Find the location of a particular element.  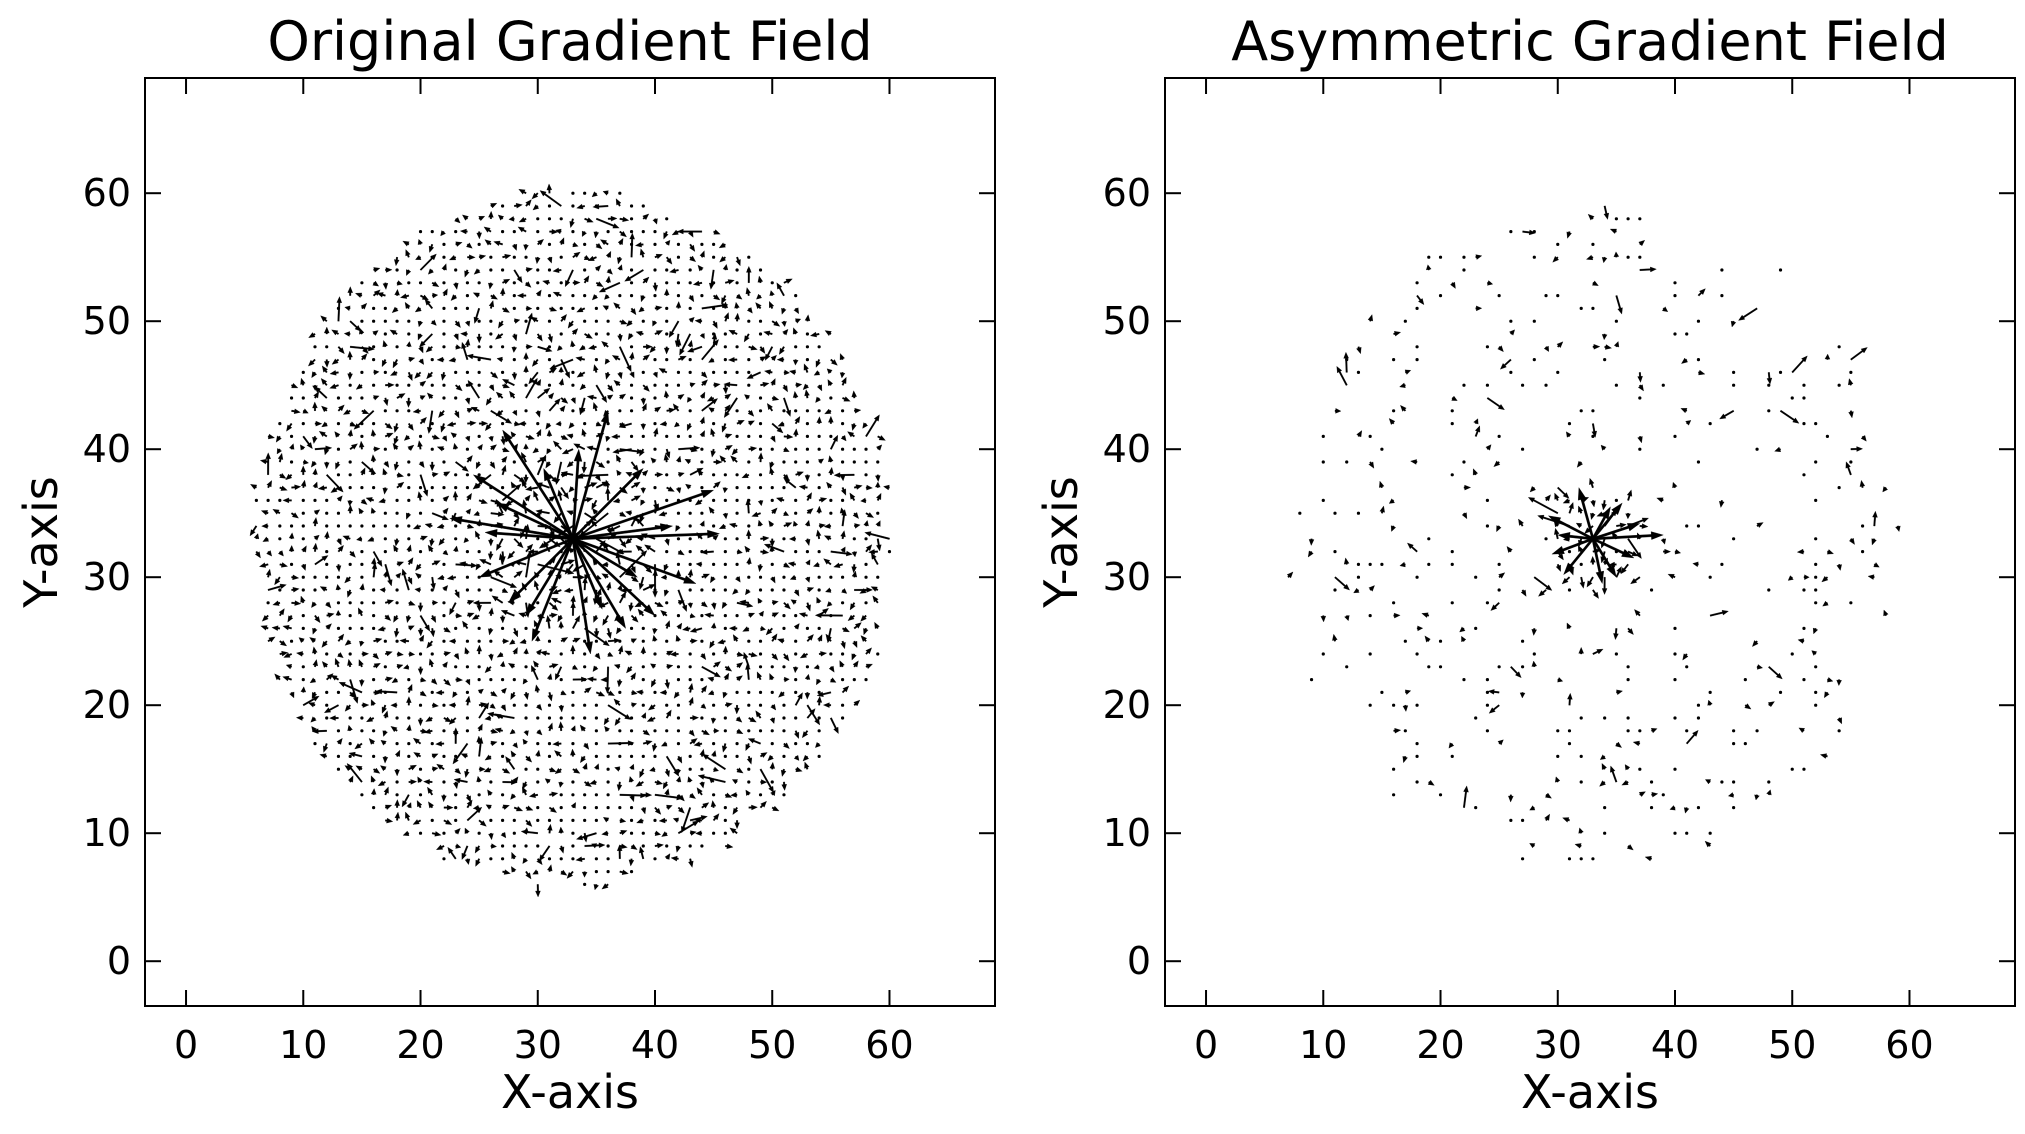

left-y-axis-label: Y-axis is located at coordinates (41, 542).